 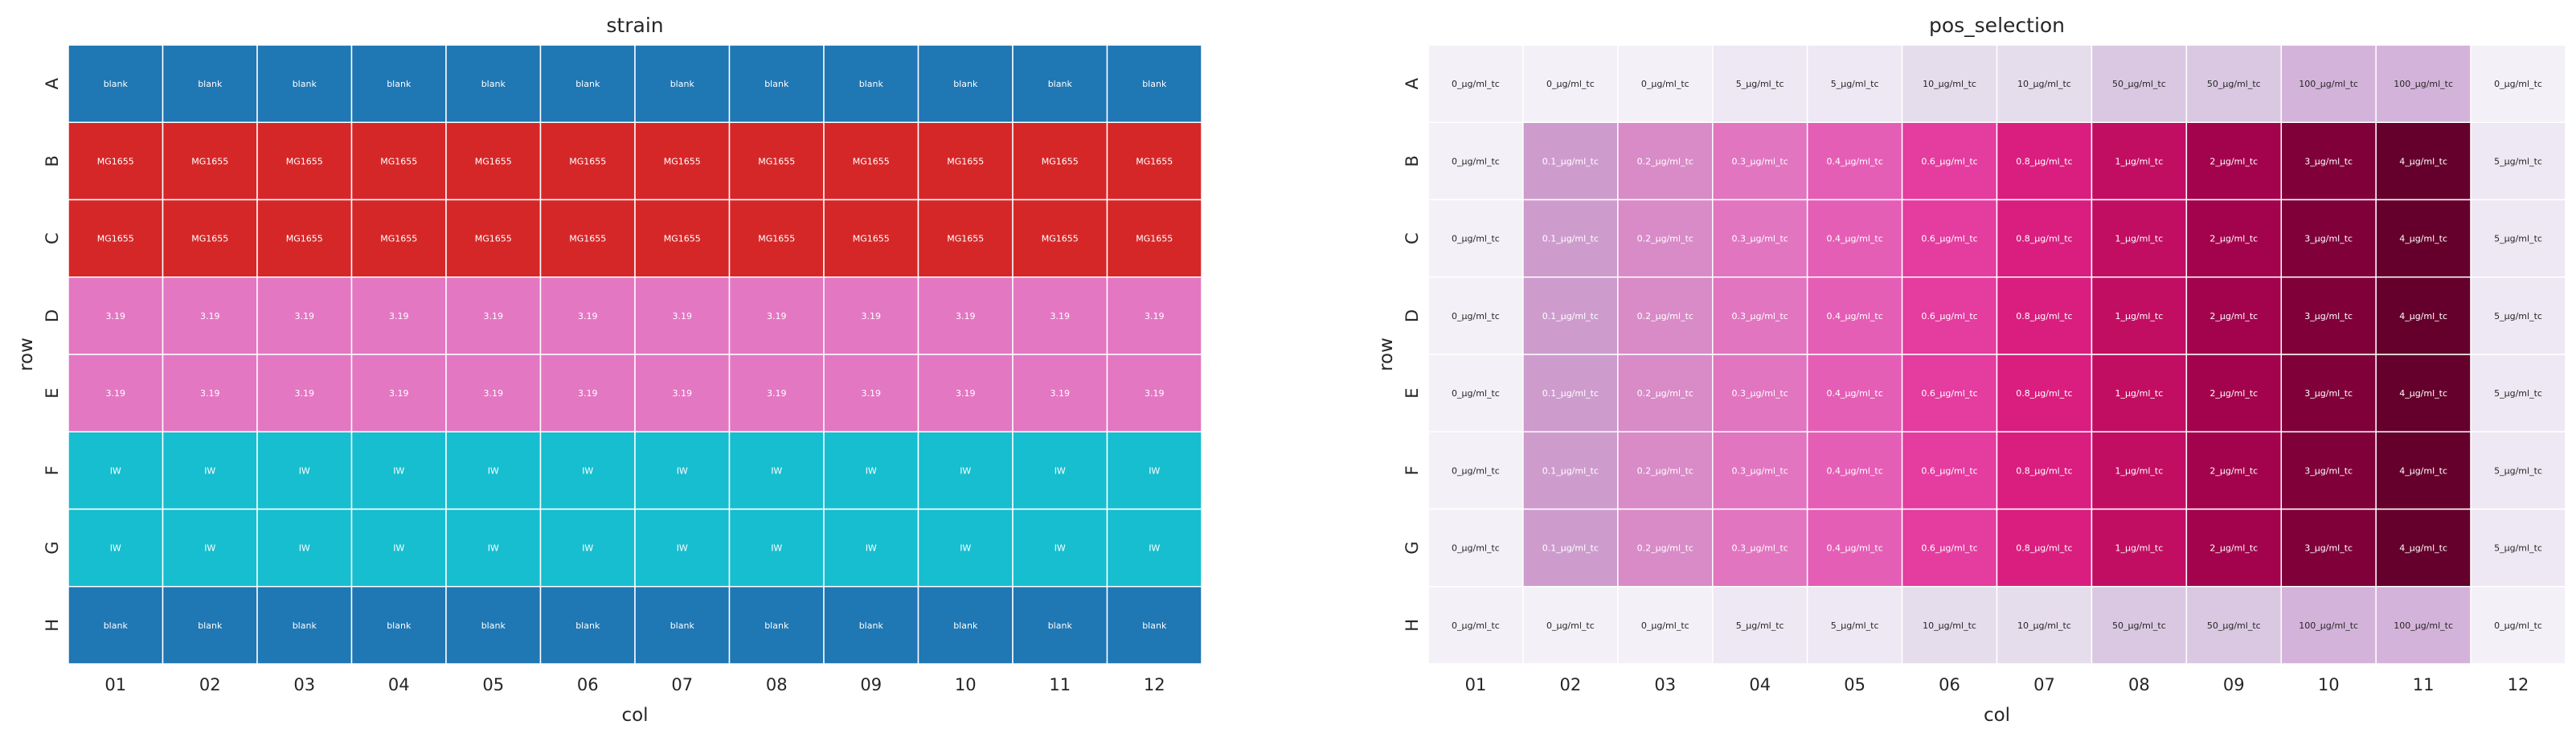 What do you see at coordinates (2518, 239) in the screenshot?
I see `cell-label: 5_µg/ml_tc` at bounding box center [2518, 239].